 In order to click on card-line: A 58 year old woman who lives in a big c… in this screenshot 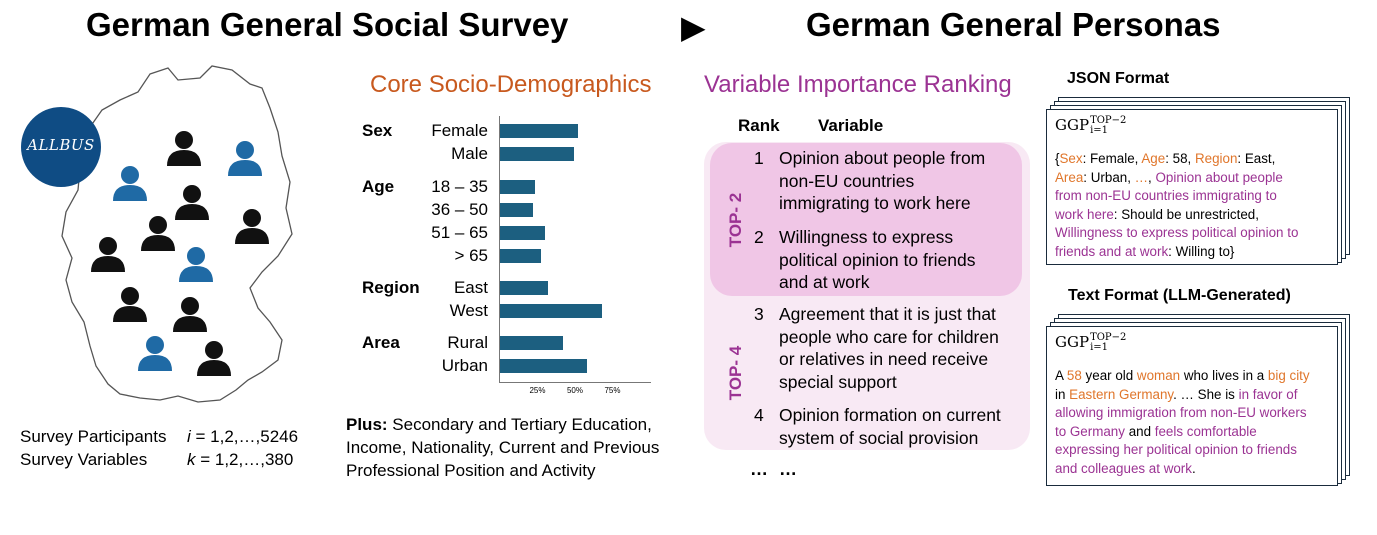, I will do `click(1182, 375)`.